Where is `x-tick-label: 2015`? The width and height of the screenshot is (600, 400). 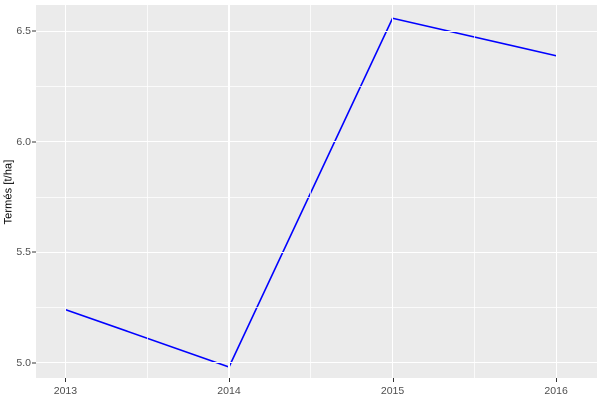 x-tick-label: 2015 is located at coordinates (392, 391).